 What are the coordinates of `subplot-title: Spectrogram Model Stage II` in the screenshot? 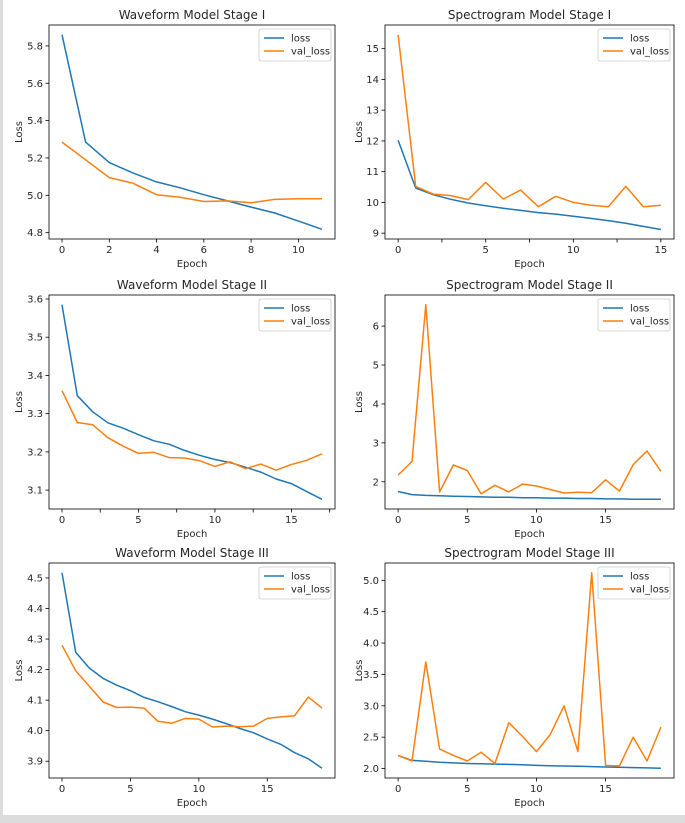 It's located at (529, 285).